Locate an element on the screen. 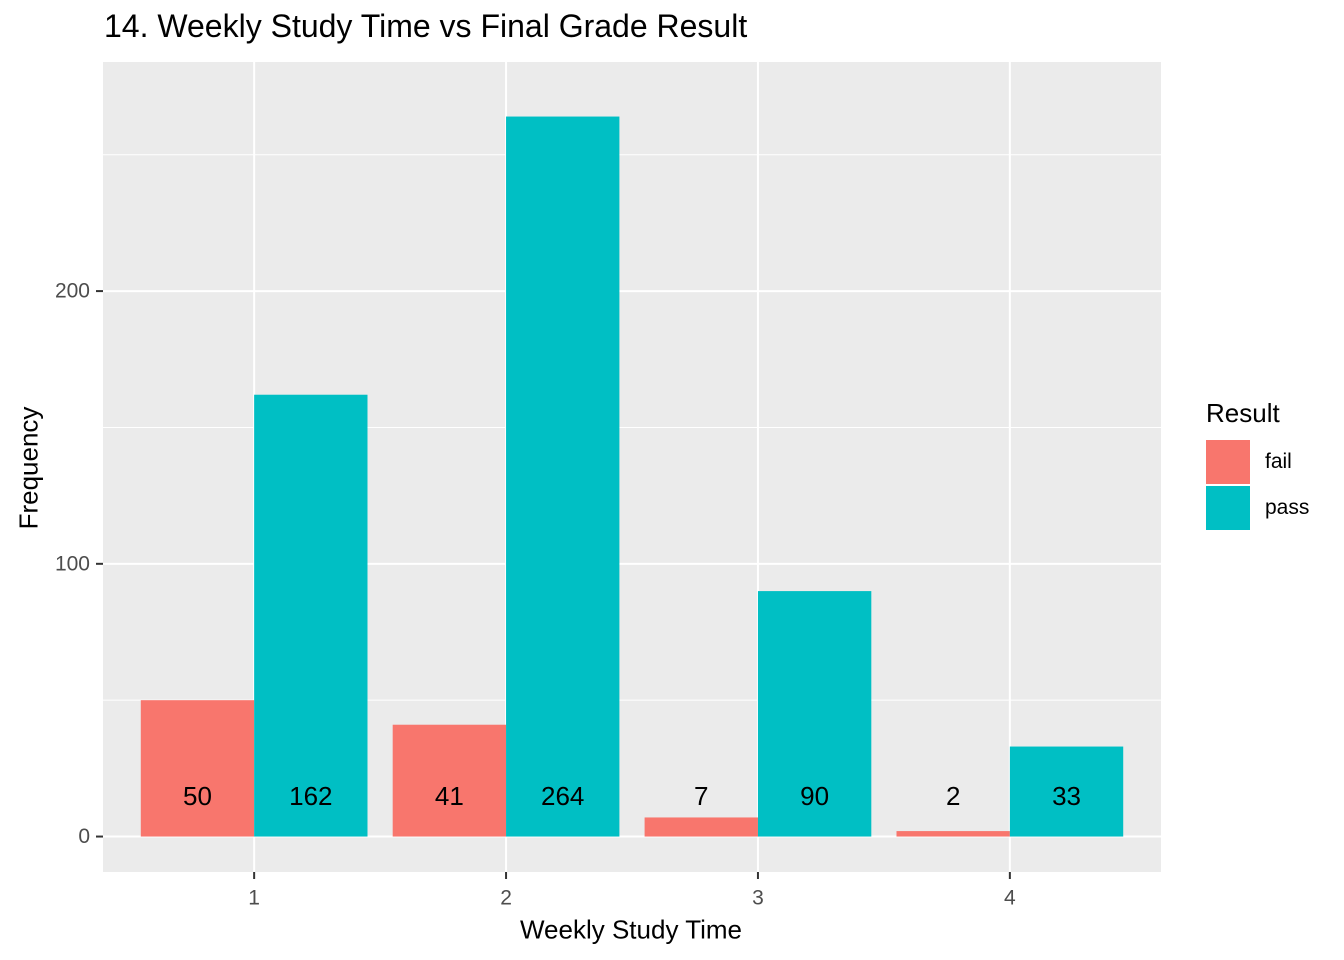 The image size is (1344, 960). x-tick-label: 4 is located at coordinates (1010, 898).